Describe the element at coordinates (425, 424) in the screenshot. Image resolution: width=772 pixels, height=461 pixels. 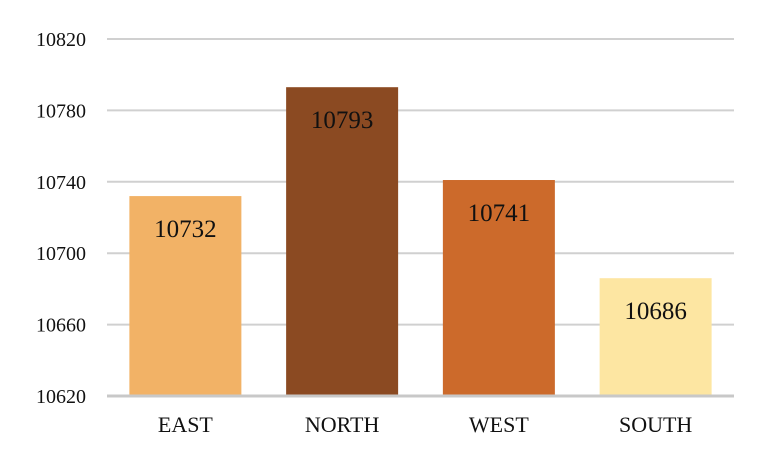
I see `x-axis-category-labels: EAST NORTH WEST SOUTH` at that location.